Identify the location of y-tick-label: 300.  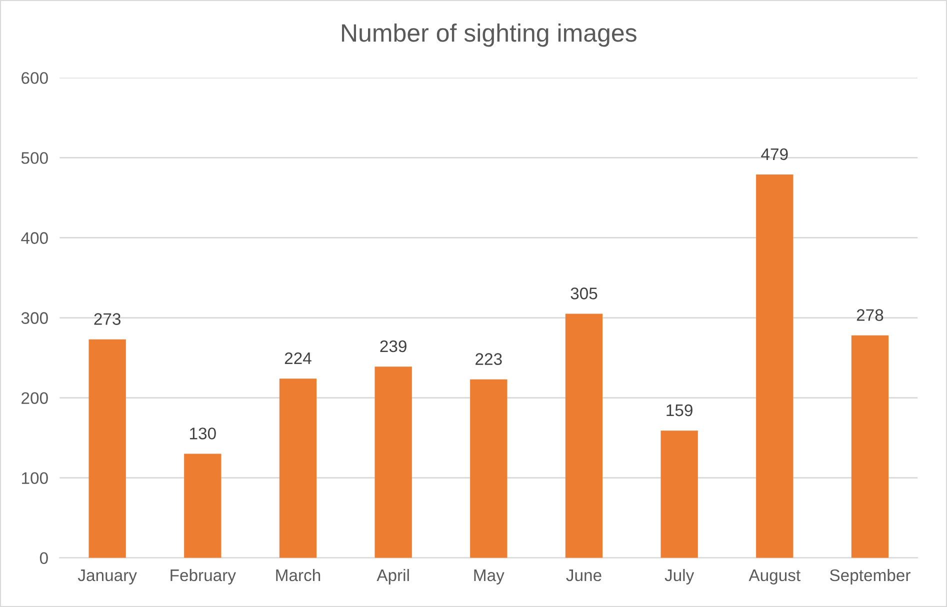
(34, 318).